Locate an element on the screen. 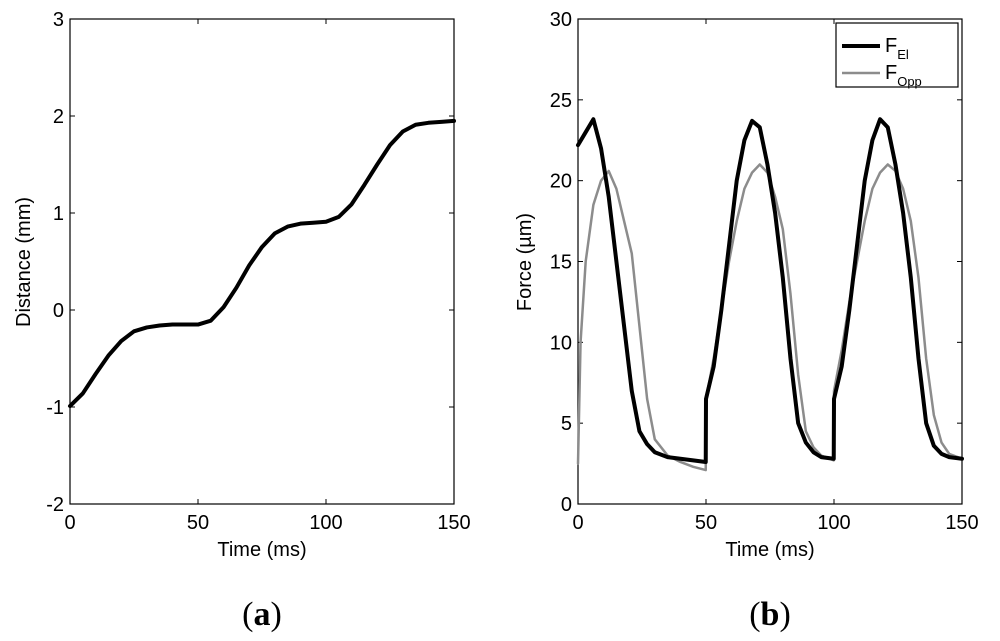 This screenshot has height=641, width=1000. panel-b-ytick-label: 25 is located at coordinates (561, 101).